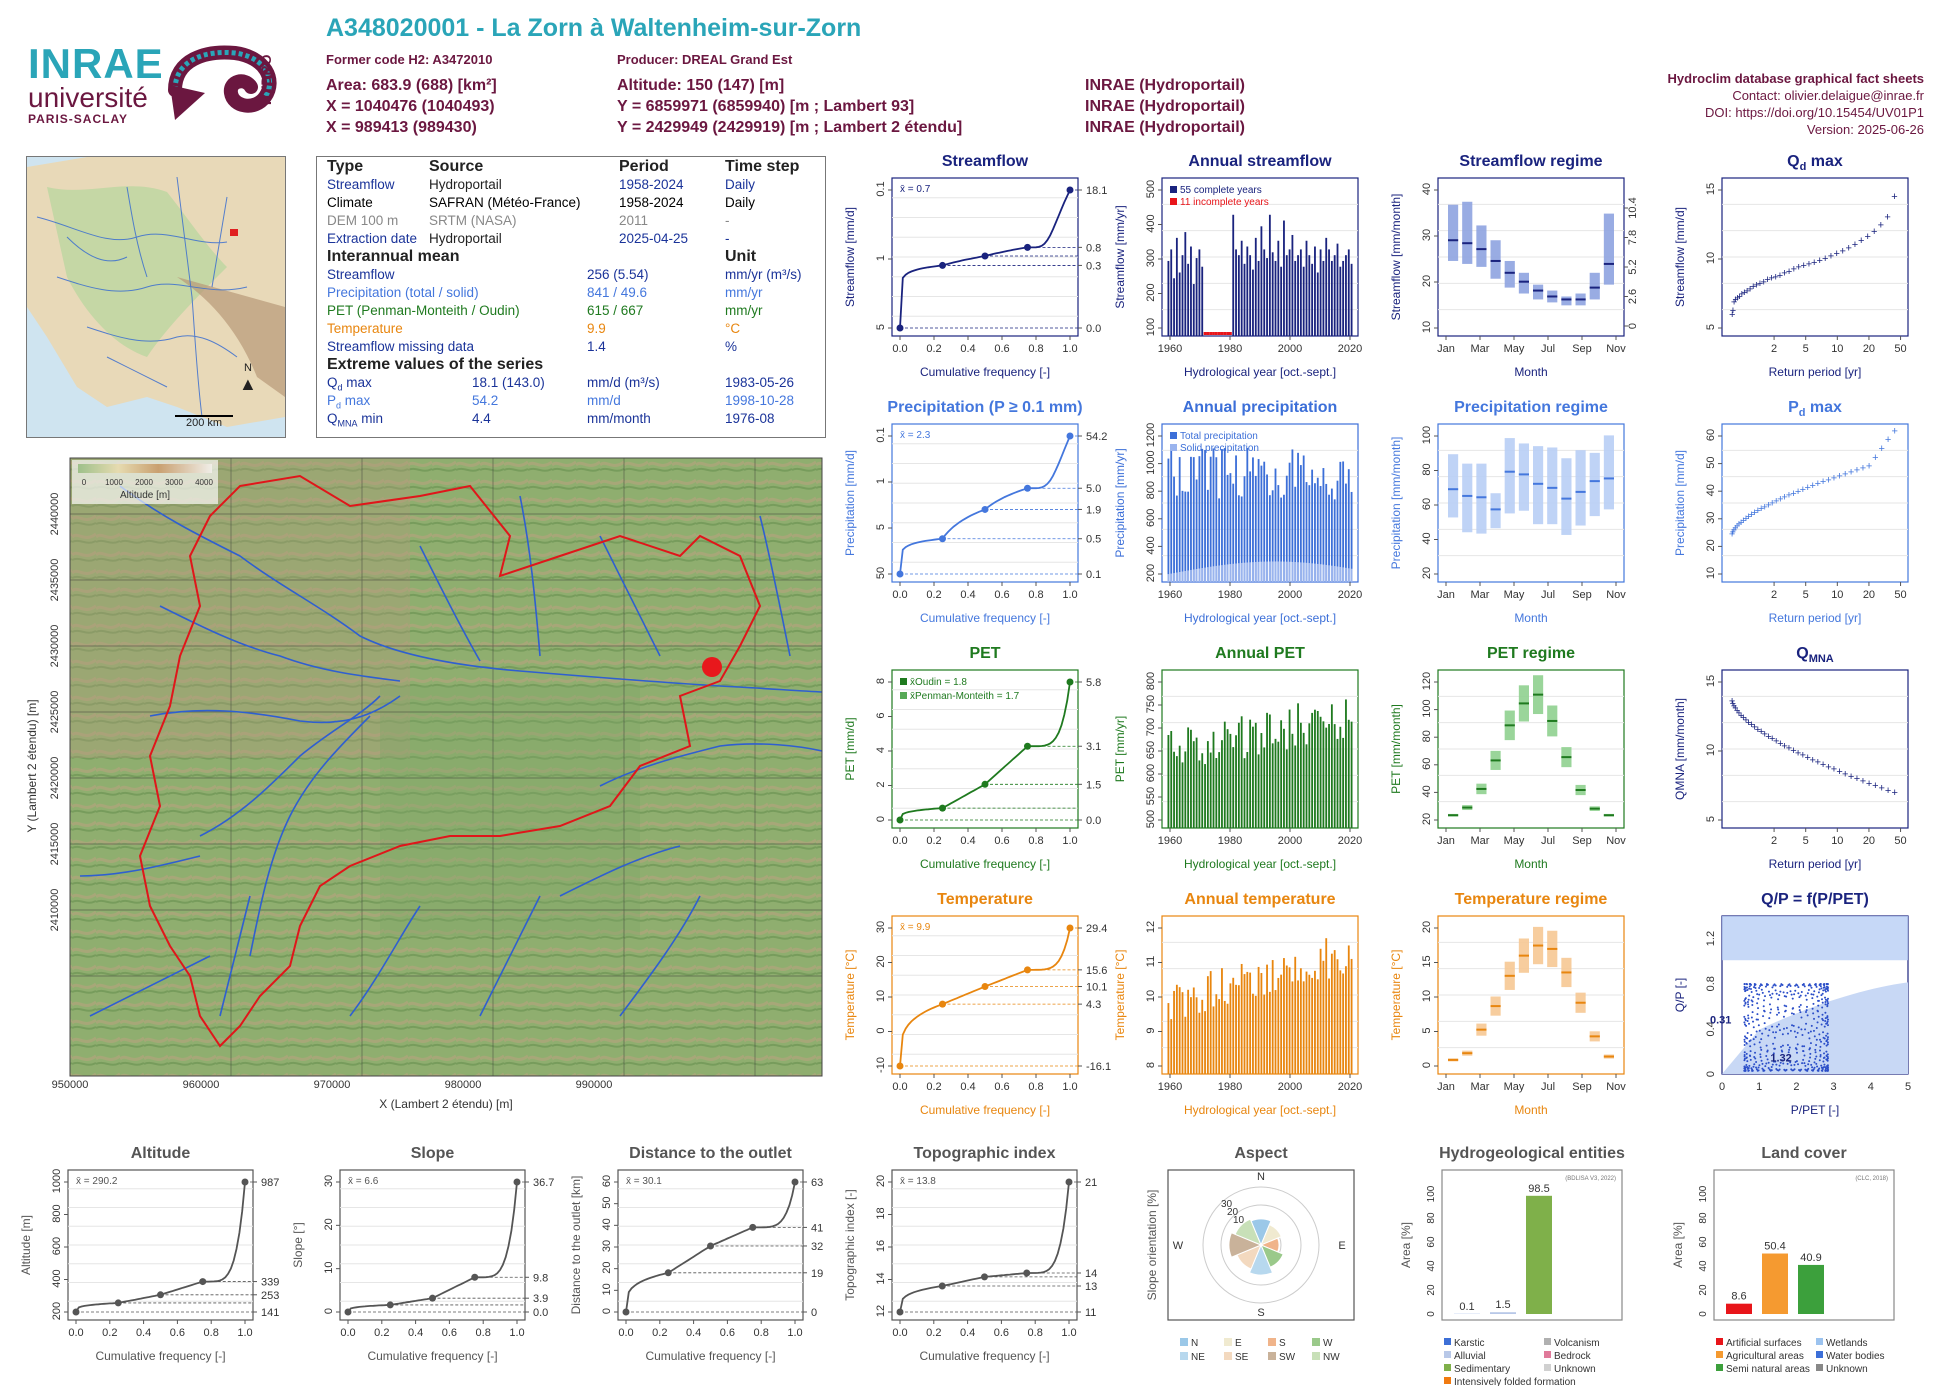 The width and height of the screenshot is (1960, 1386). I want to click on x-tick-label: 0, so click(1722, 1087).